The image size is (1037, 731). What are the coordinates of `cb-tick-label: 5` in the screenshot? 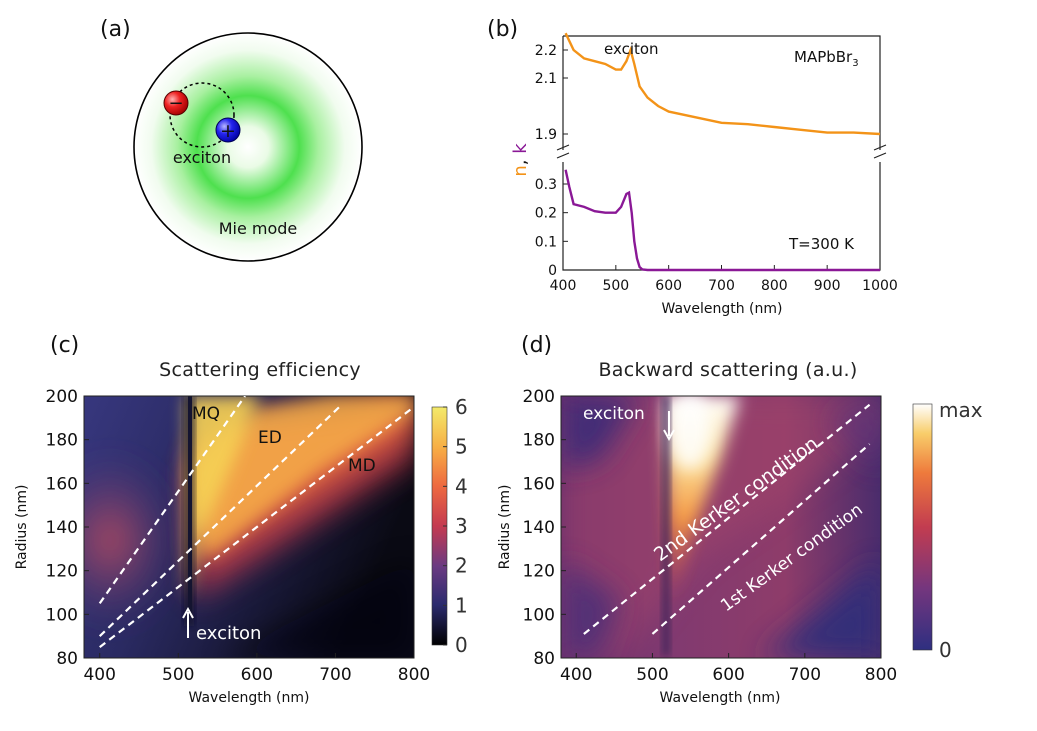 It's located at (461, 447).